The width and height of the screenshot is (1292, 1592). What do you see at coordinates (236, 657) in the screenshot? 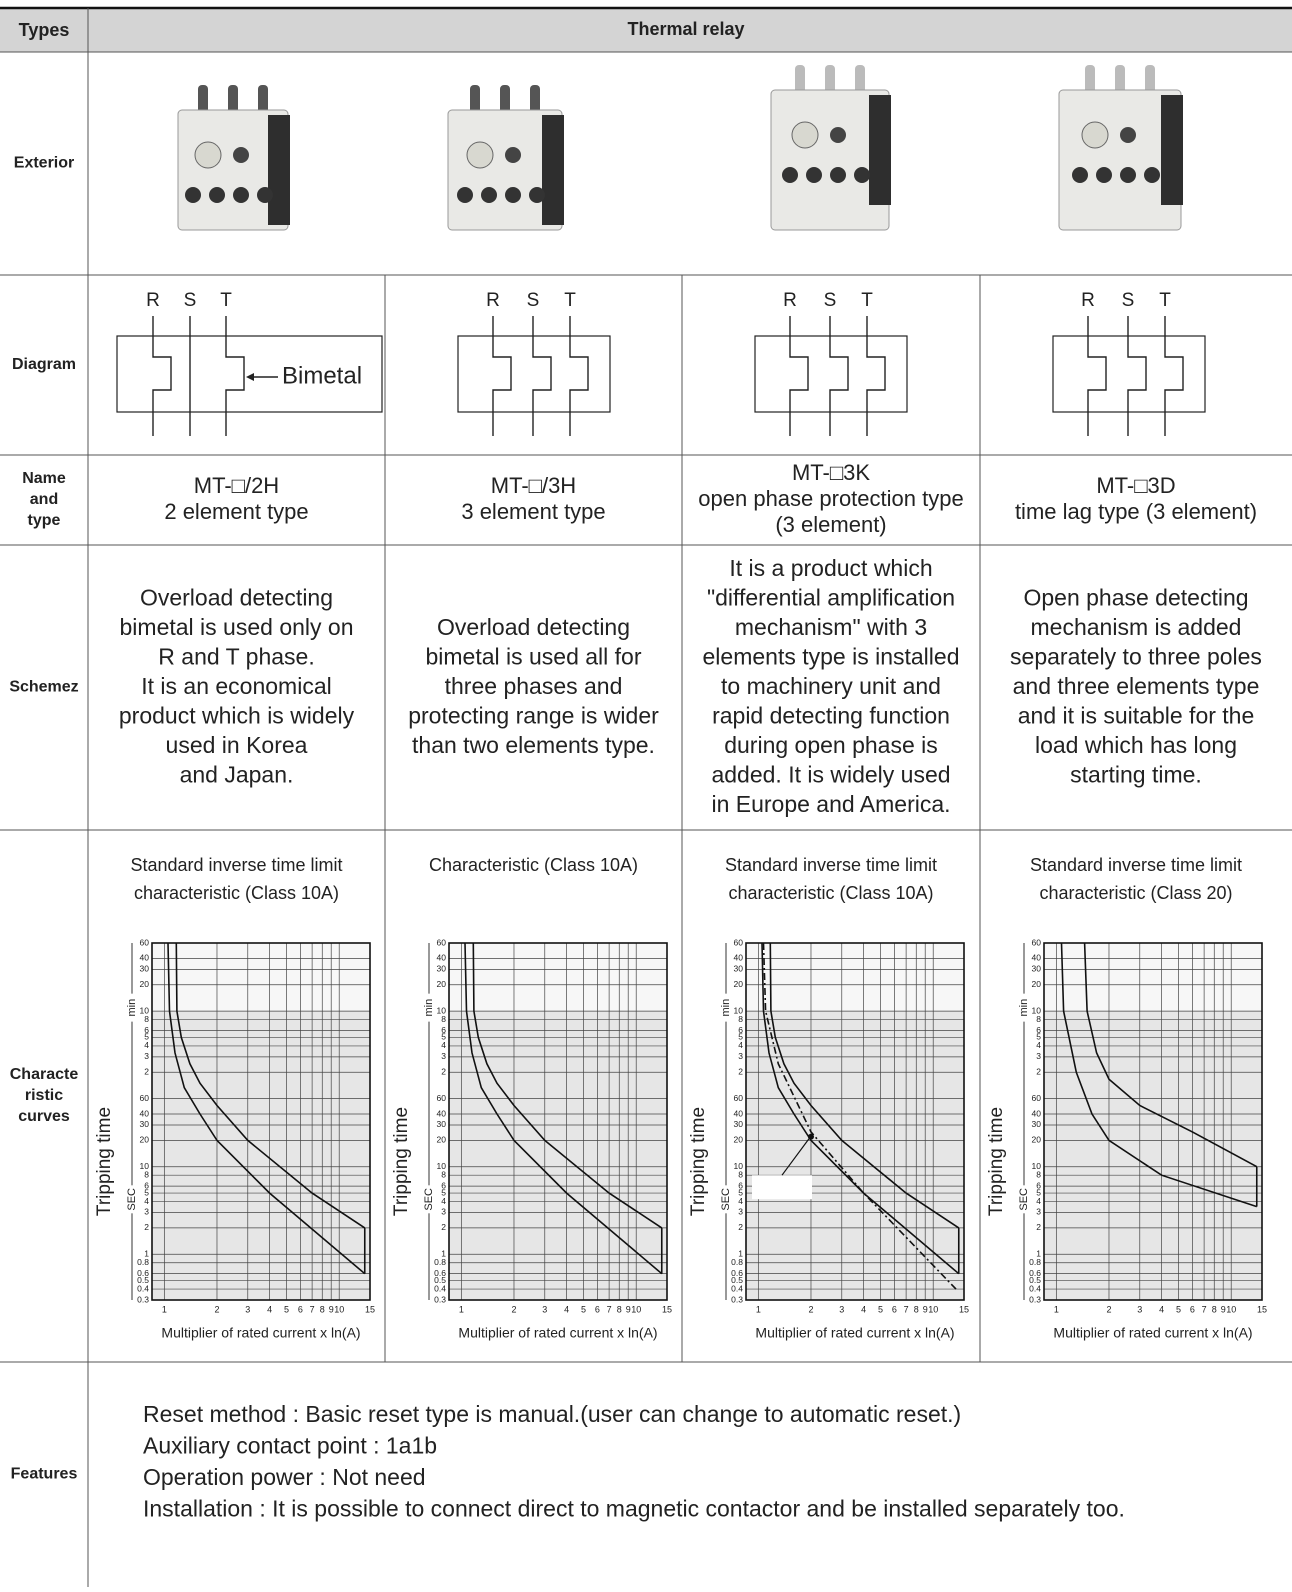
I see `scheme-line: R and T phase.` at bounding box center [236, 657].